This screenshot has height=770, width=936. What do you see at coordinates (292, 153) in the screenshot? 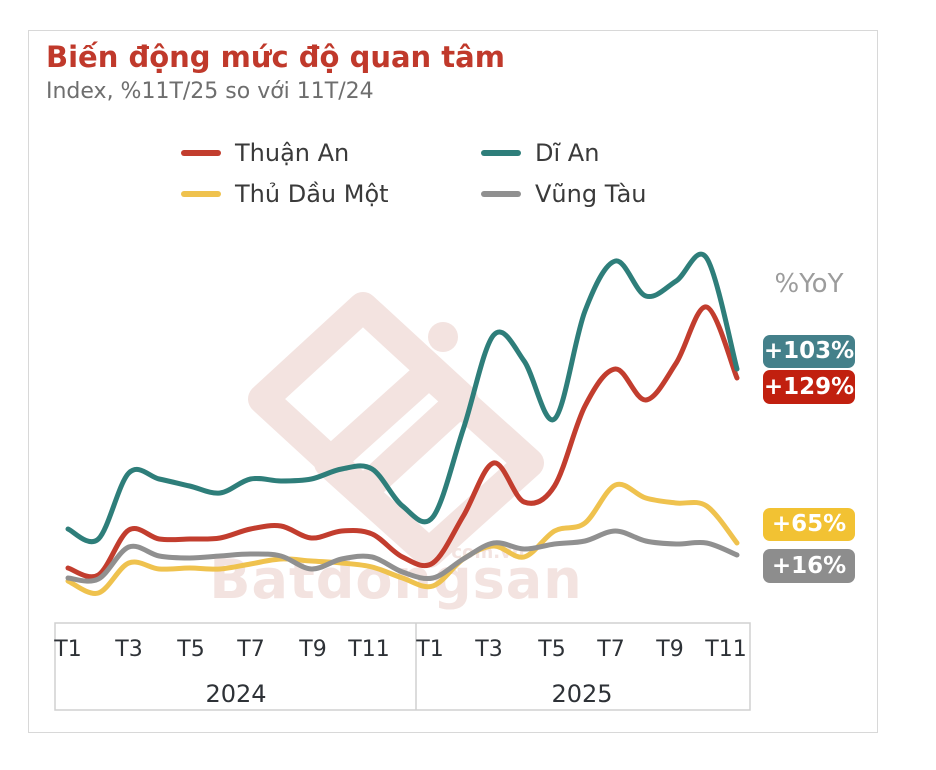
I see `legend-label: Thuận An` at bounding box center [292, 153].